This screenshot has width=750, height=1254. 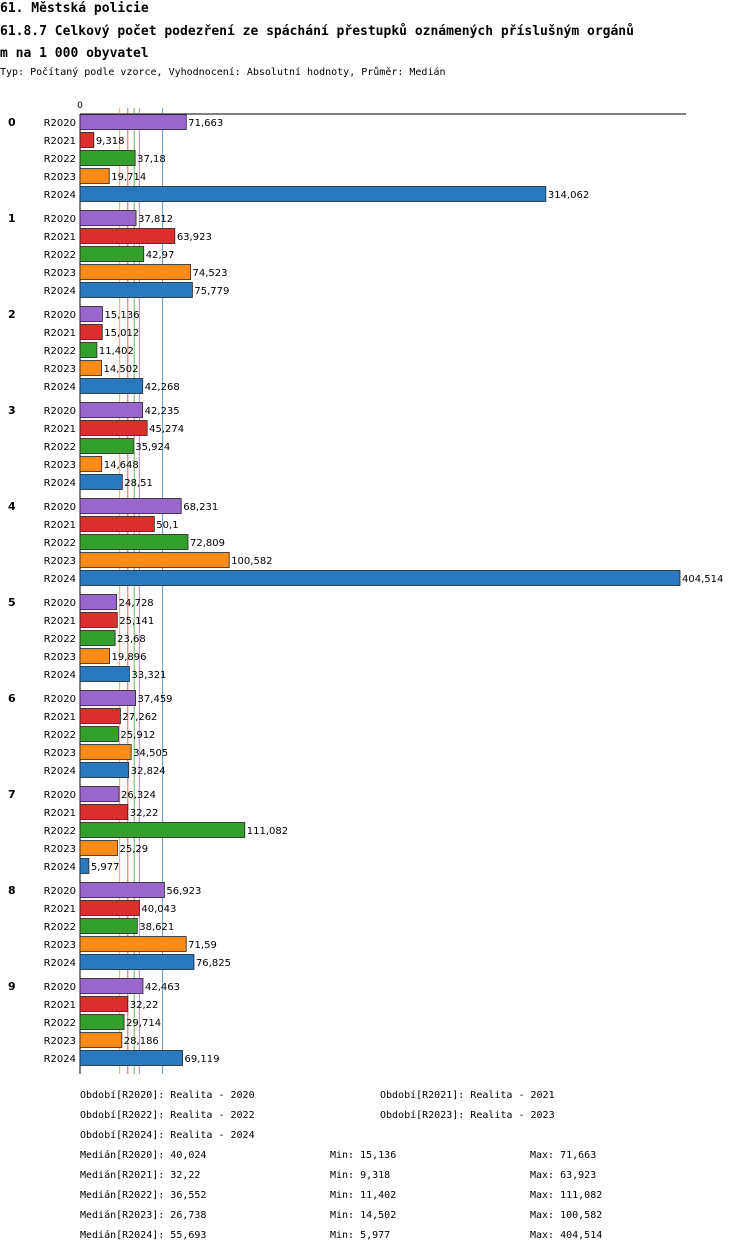 I want to click on stat-min-r2022: Min: 11,402, so click(x=363, y=1195).